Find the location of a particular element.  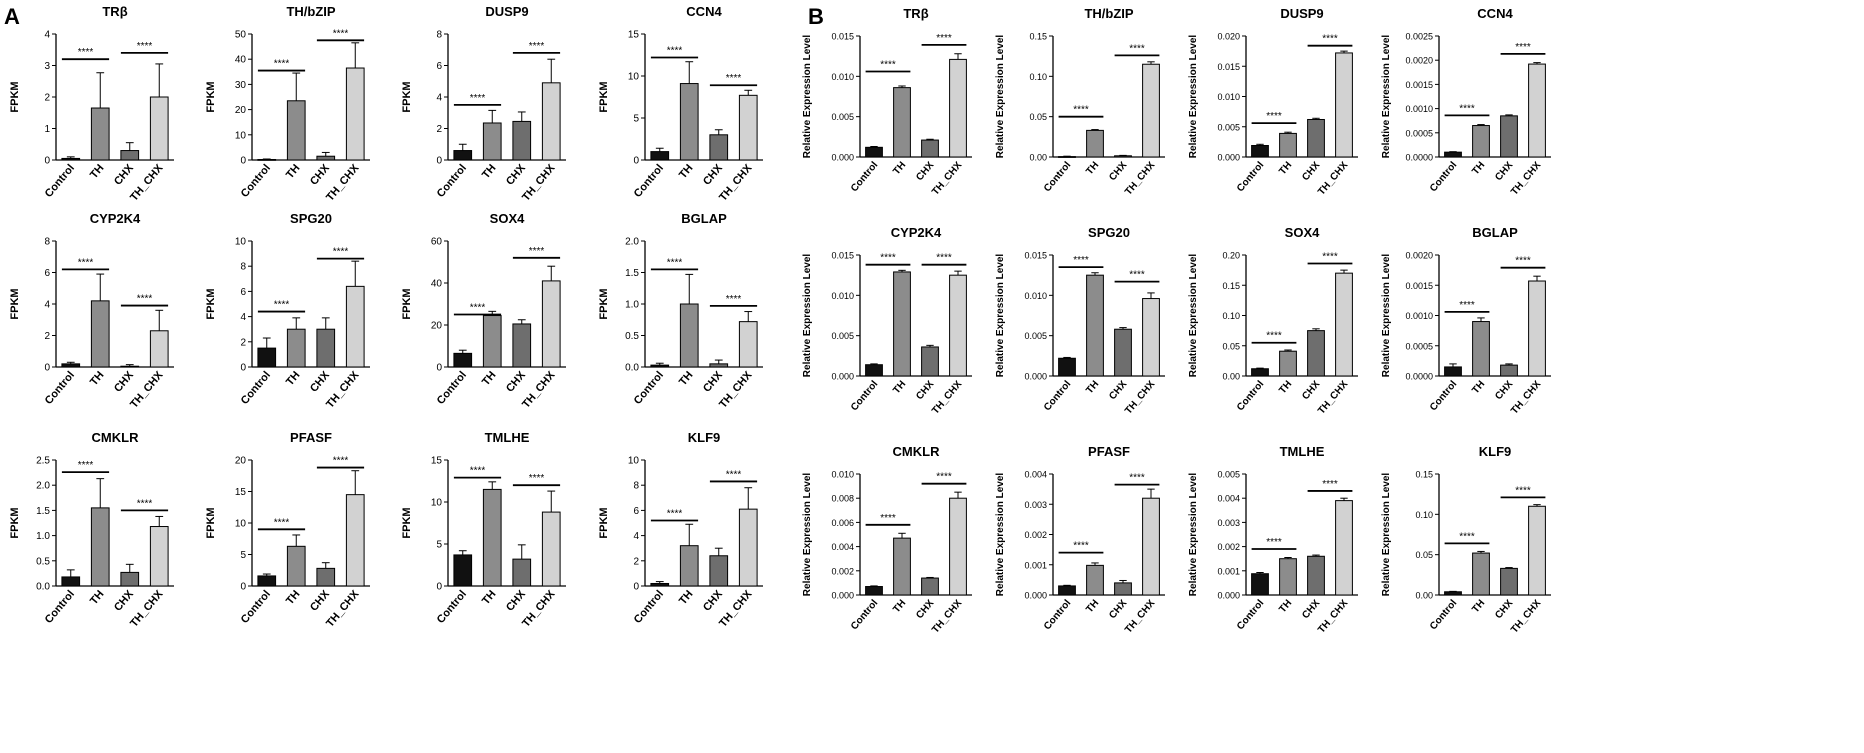

y-tick-label: 2.5 is located at coordinates (43, 461).